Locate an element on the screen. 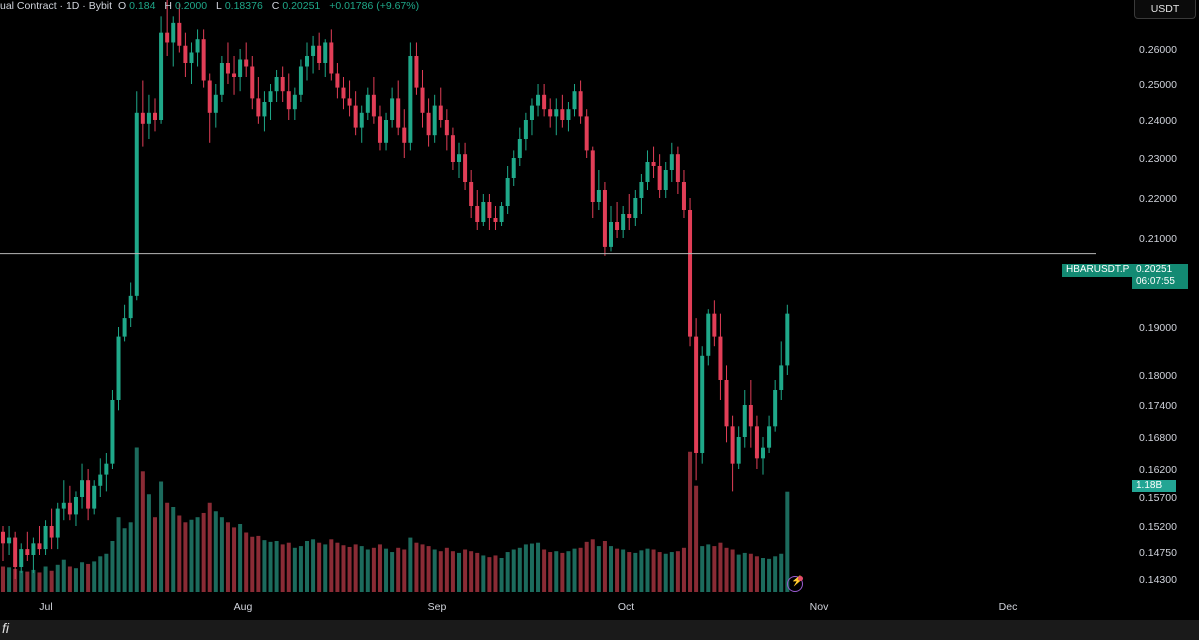 The image size is (1199, 640). legend-low: L 0.18376 is located at coordinates (239, 6).